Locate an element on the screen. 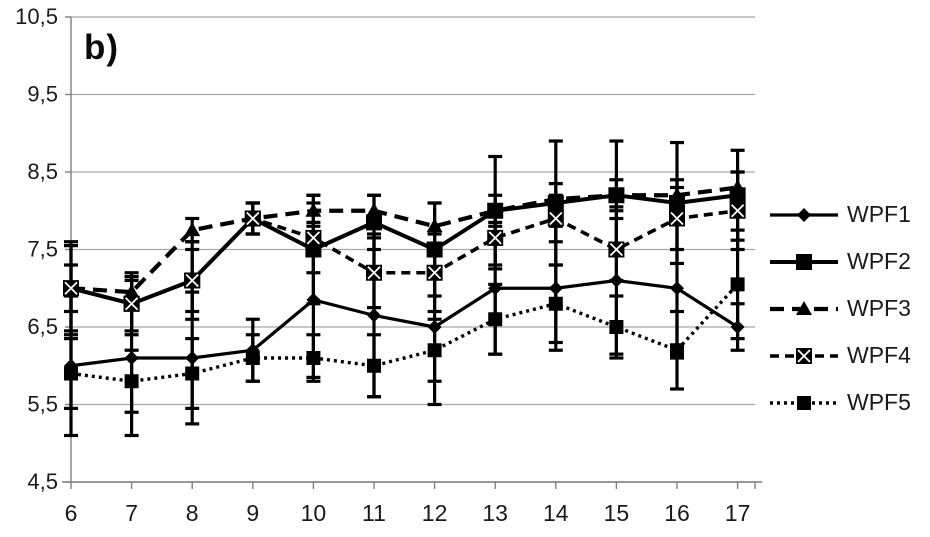 The height and width of the screenshot is (537, 930). x-axis-tick-label: 7 is located at coordinates (131, 513).